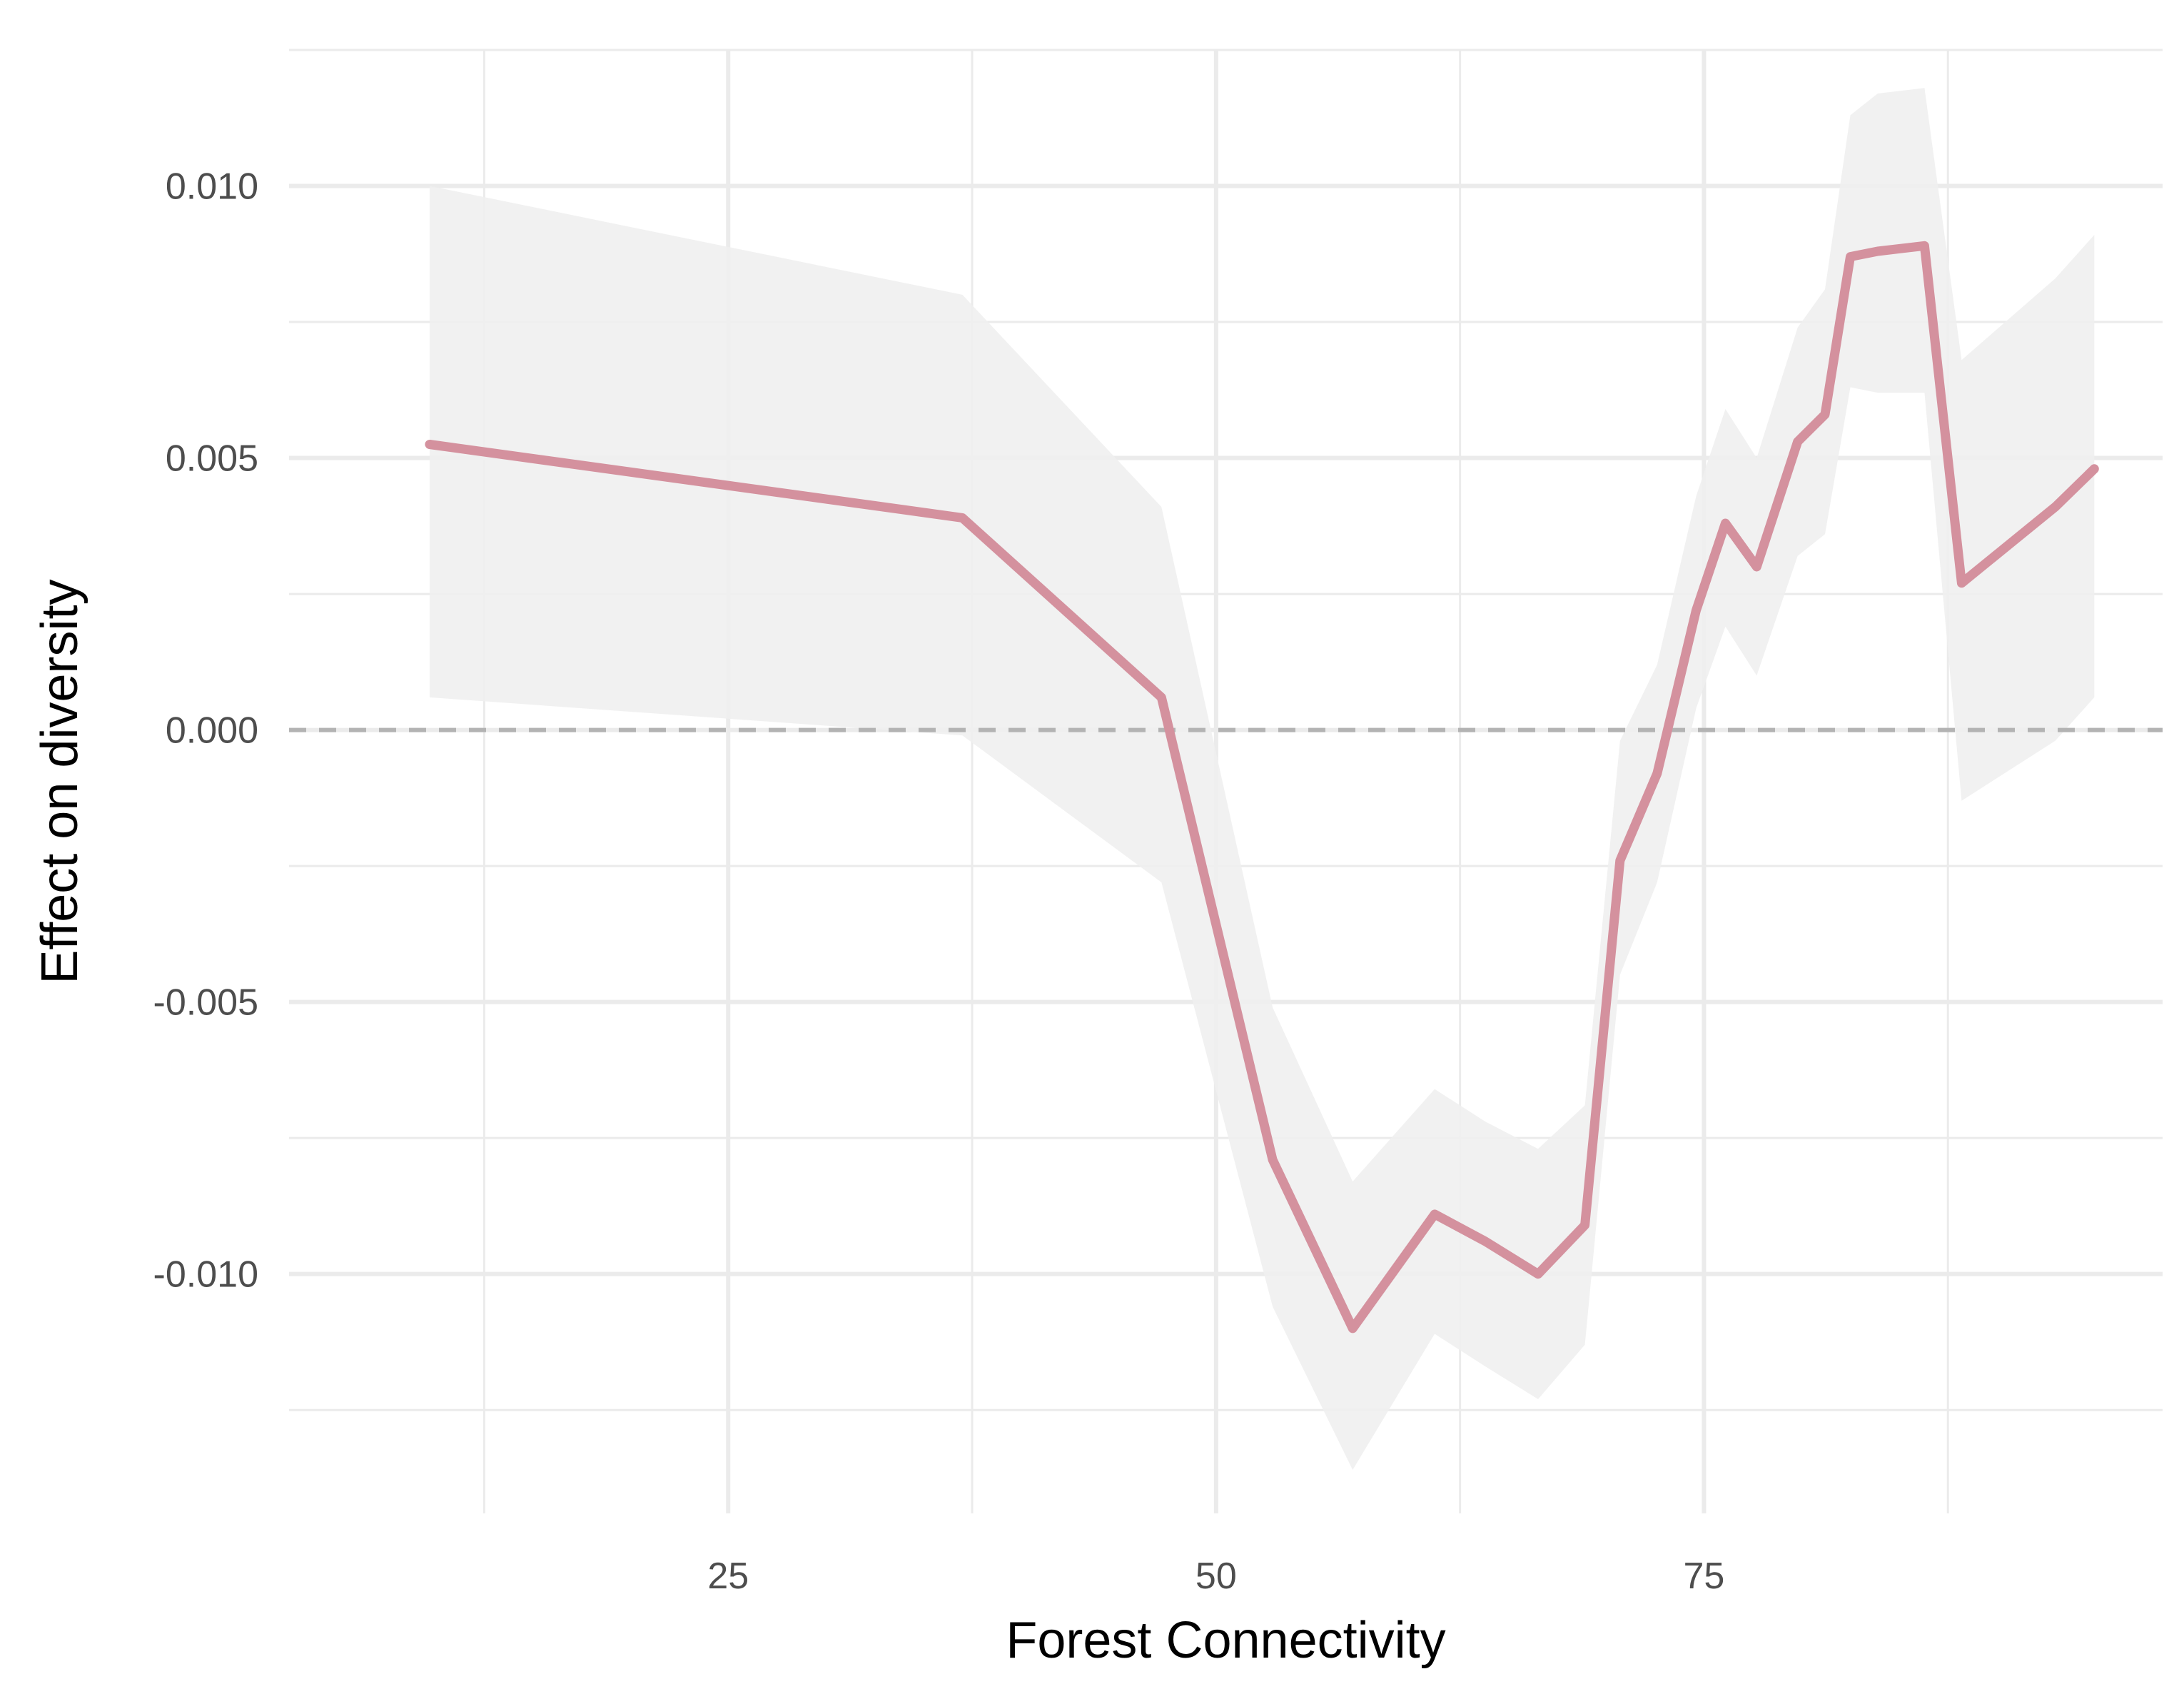 The image size is (2184, 1699). What do you see at coordinates (728, 1577) in the screenshot?
I see `x-tick-label-0: 25` at bounding box center [728, 1577].